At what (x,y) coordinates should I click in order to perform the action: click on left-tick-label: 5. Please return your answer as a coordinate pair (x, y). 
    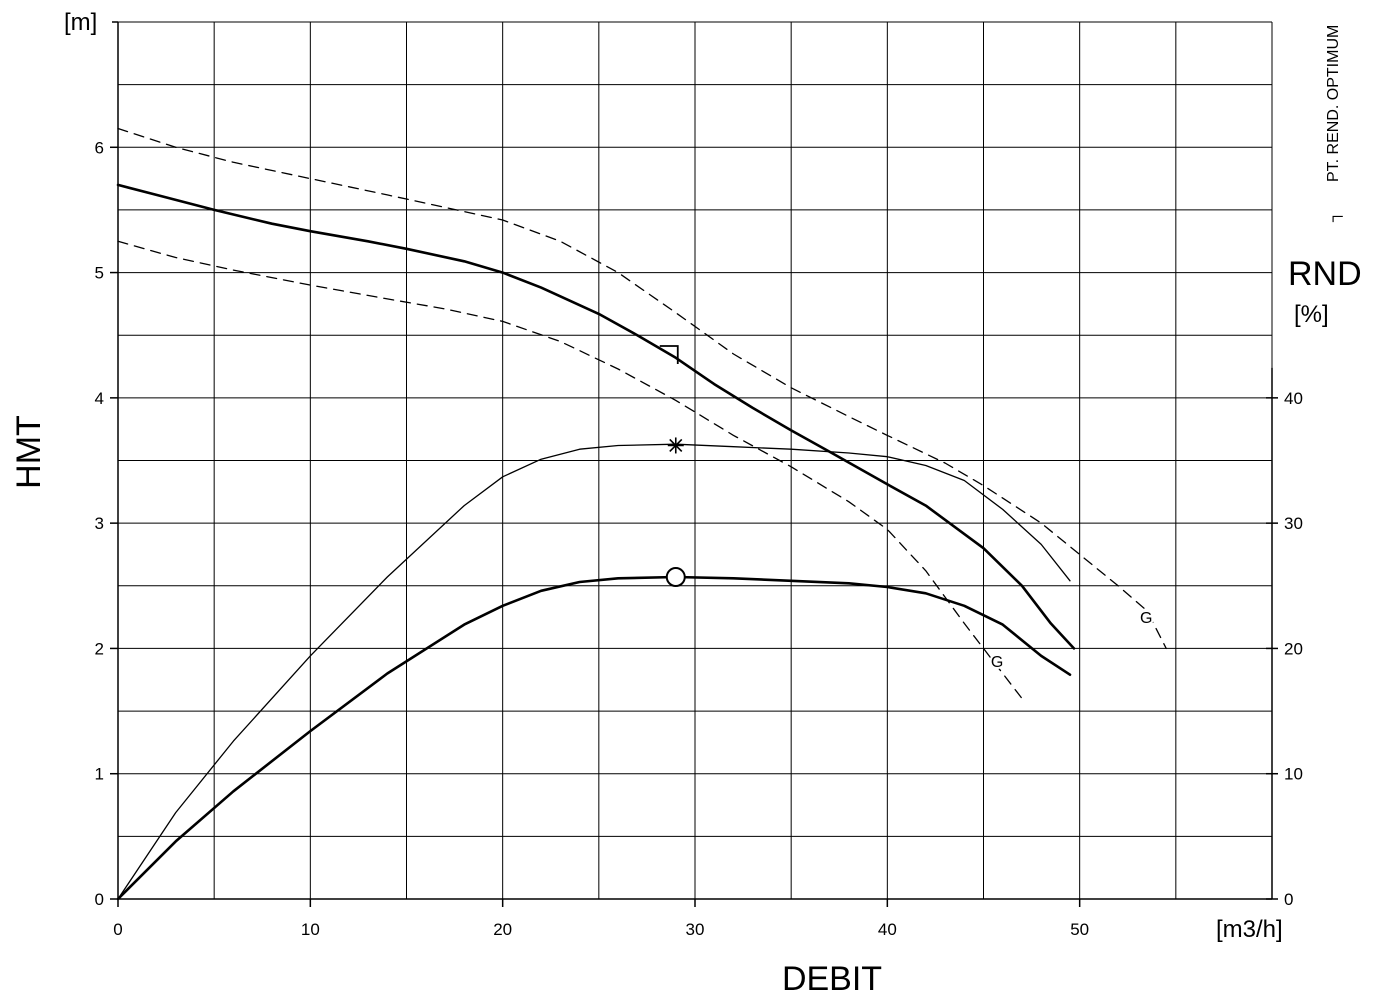
    Looking at the image, I should click on (99, 273).